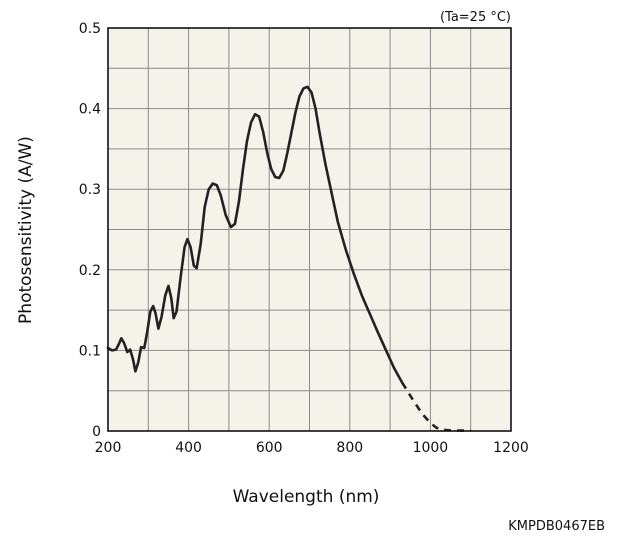 The image size is (621, 559). I want to click on document-code: KMPDB0467EB, so click(556, 526).